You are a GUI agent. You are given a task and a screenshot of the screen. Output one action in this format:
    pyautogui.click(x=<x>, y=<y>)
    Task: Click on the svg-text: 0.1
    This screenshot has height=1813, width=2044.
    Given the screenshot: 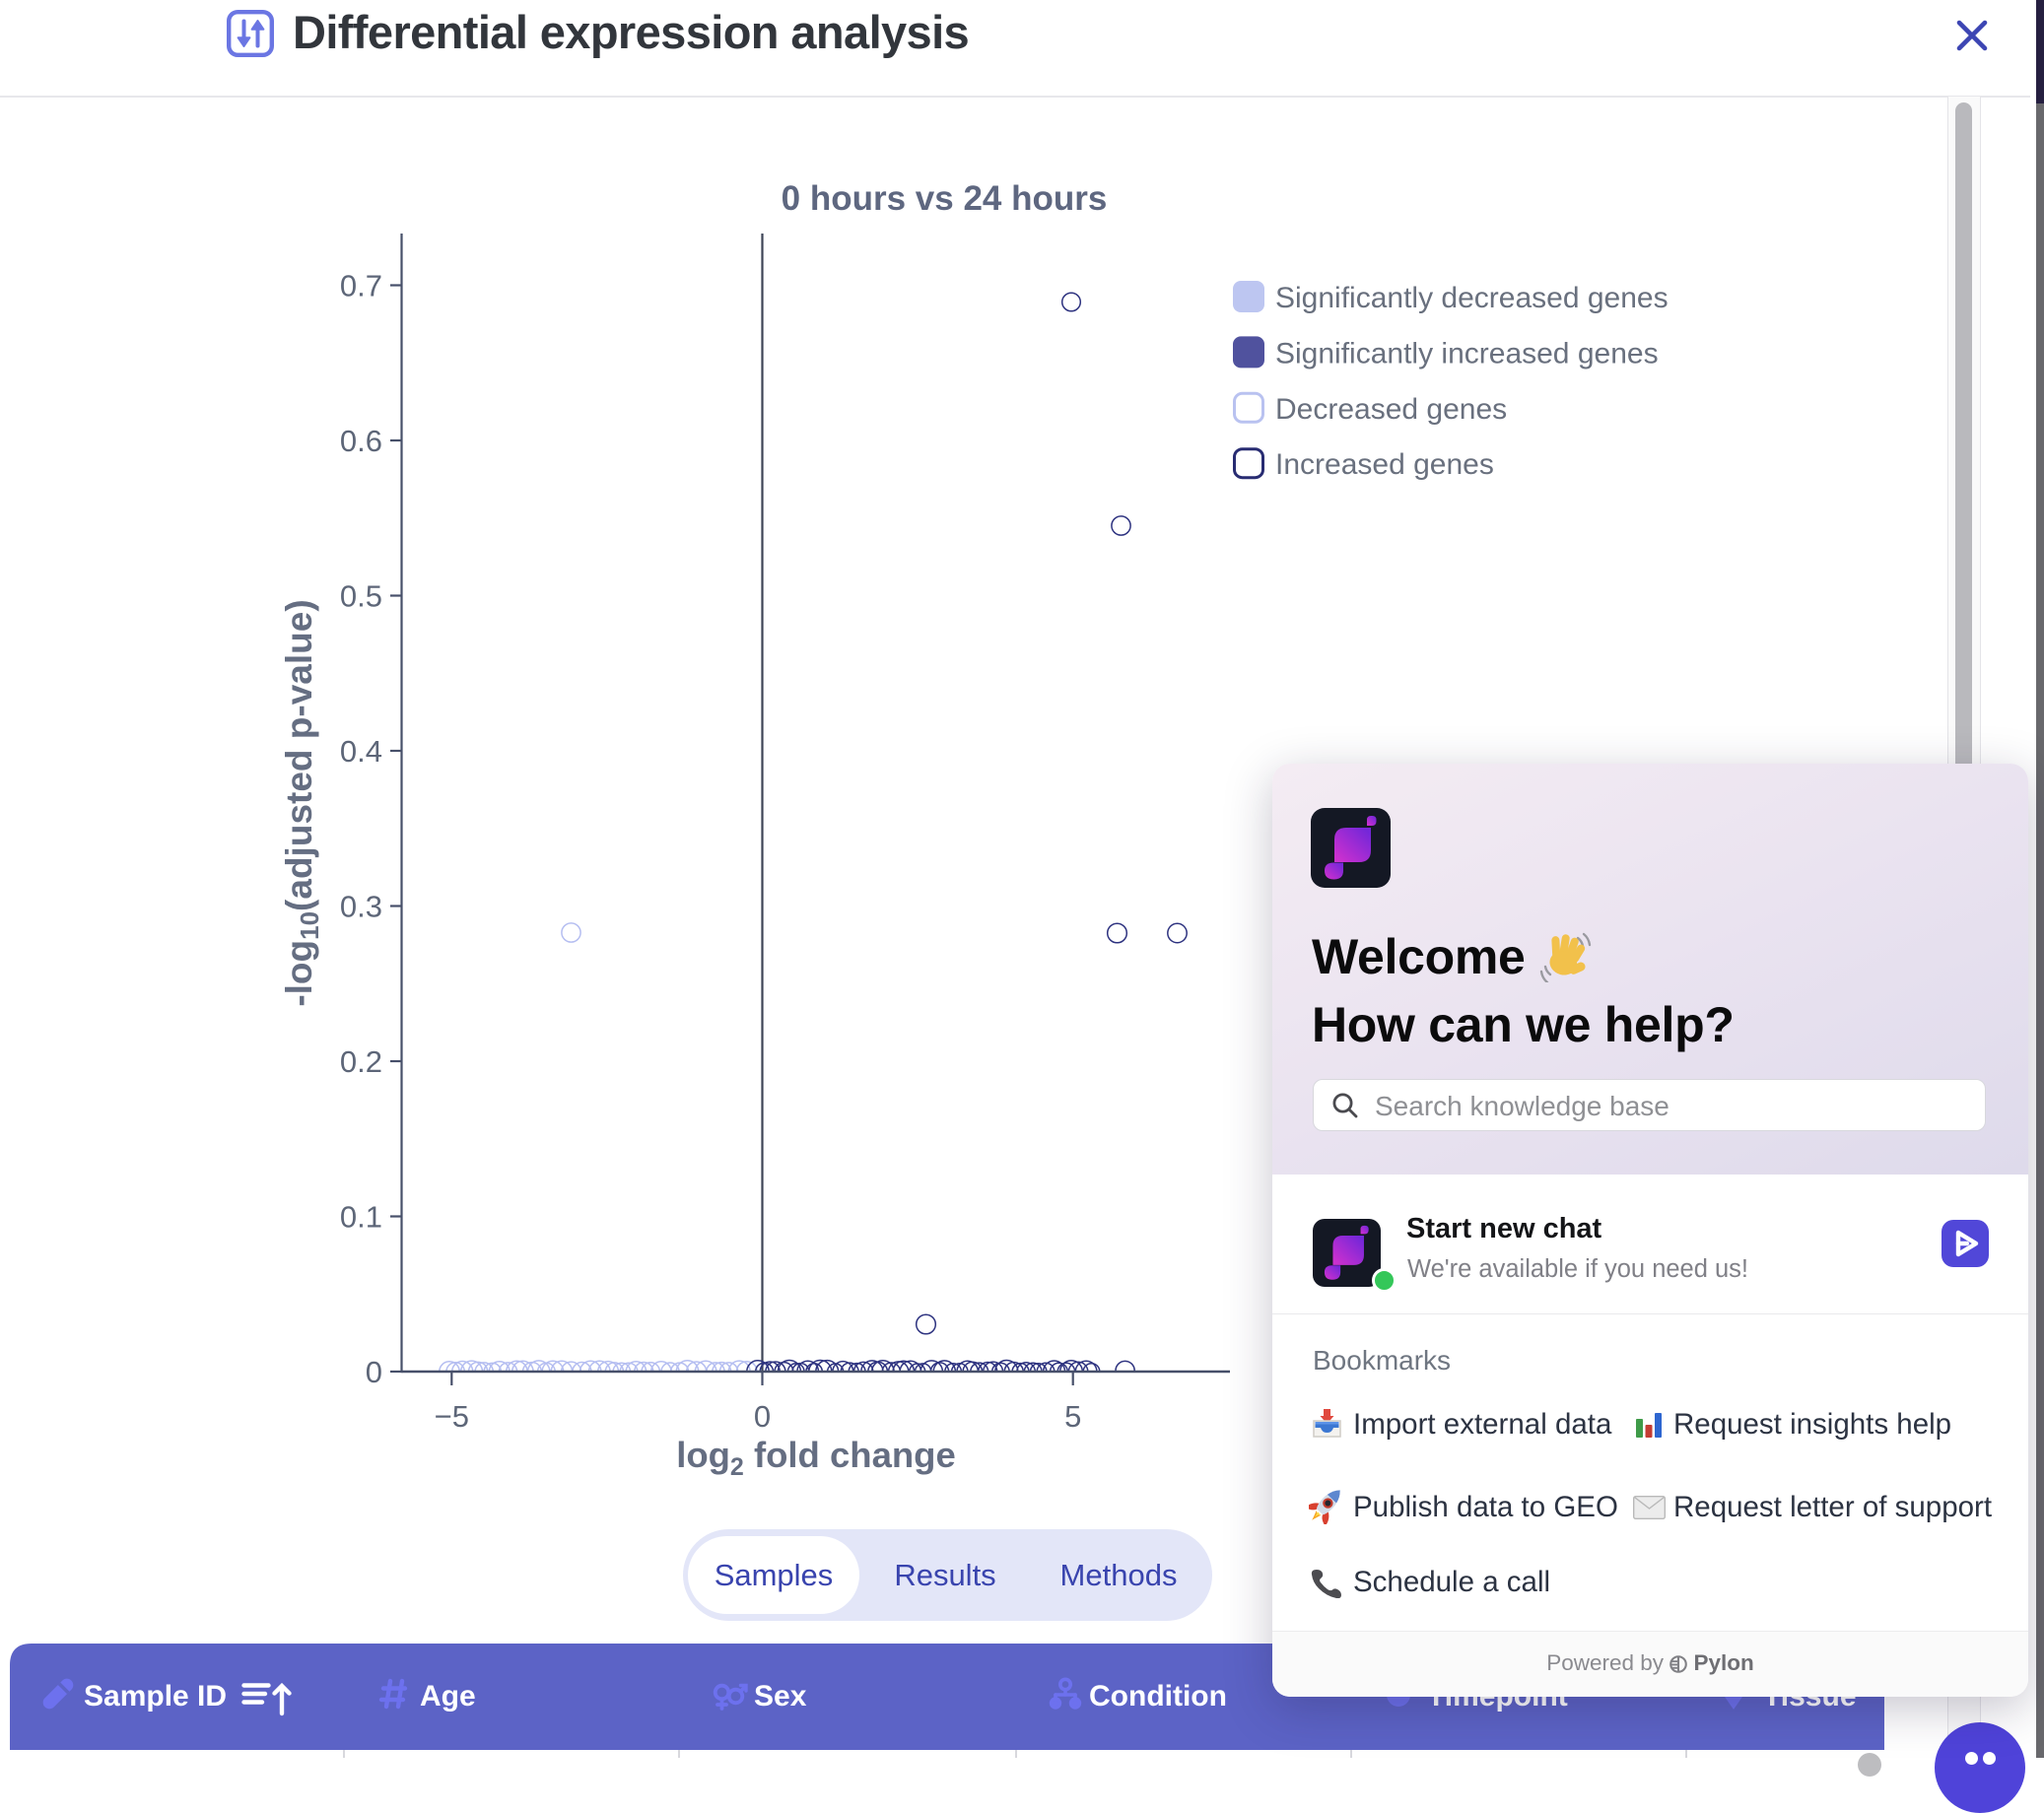 What is the action you would take?
    pyautogui.click(x=361, y=1217)
    